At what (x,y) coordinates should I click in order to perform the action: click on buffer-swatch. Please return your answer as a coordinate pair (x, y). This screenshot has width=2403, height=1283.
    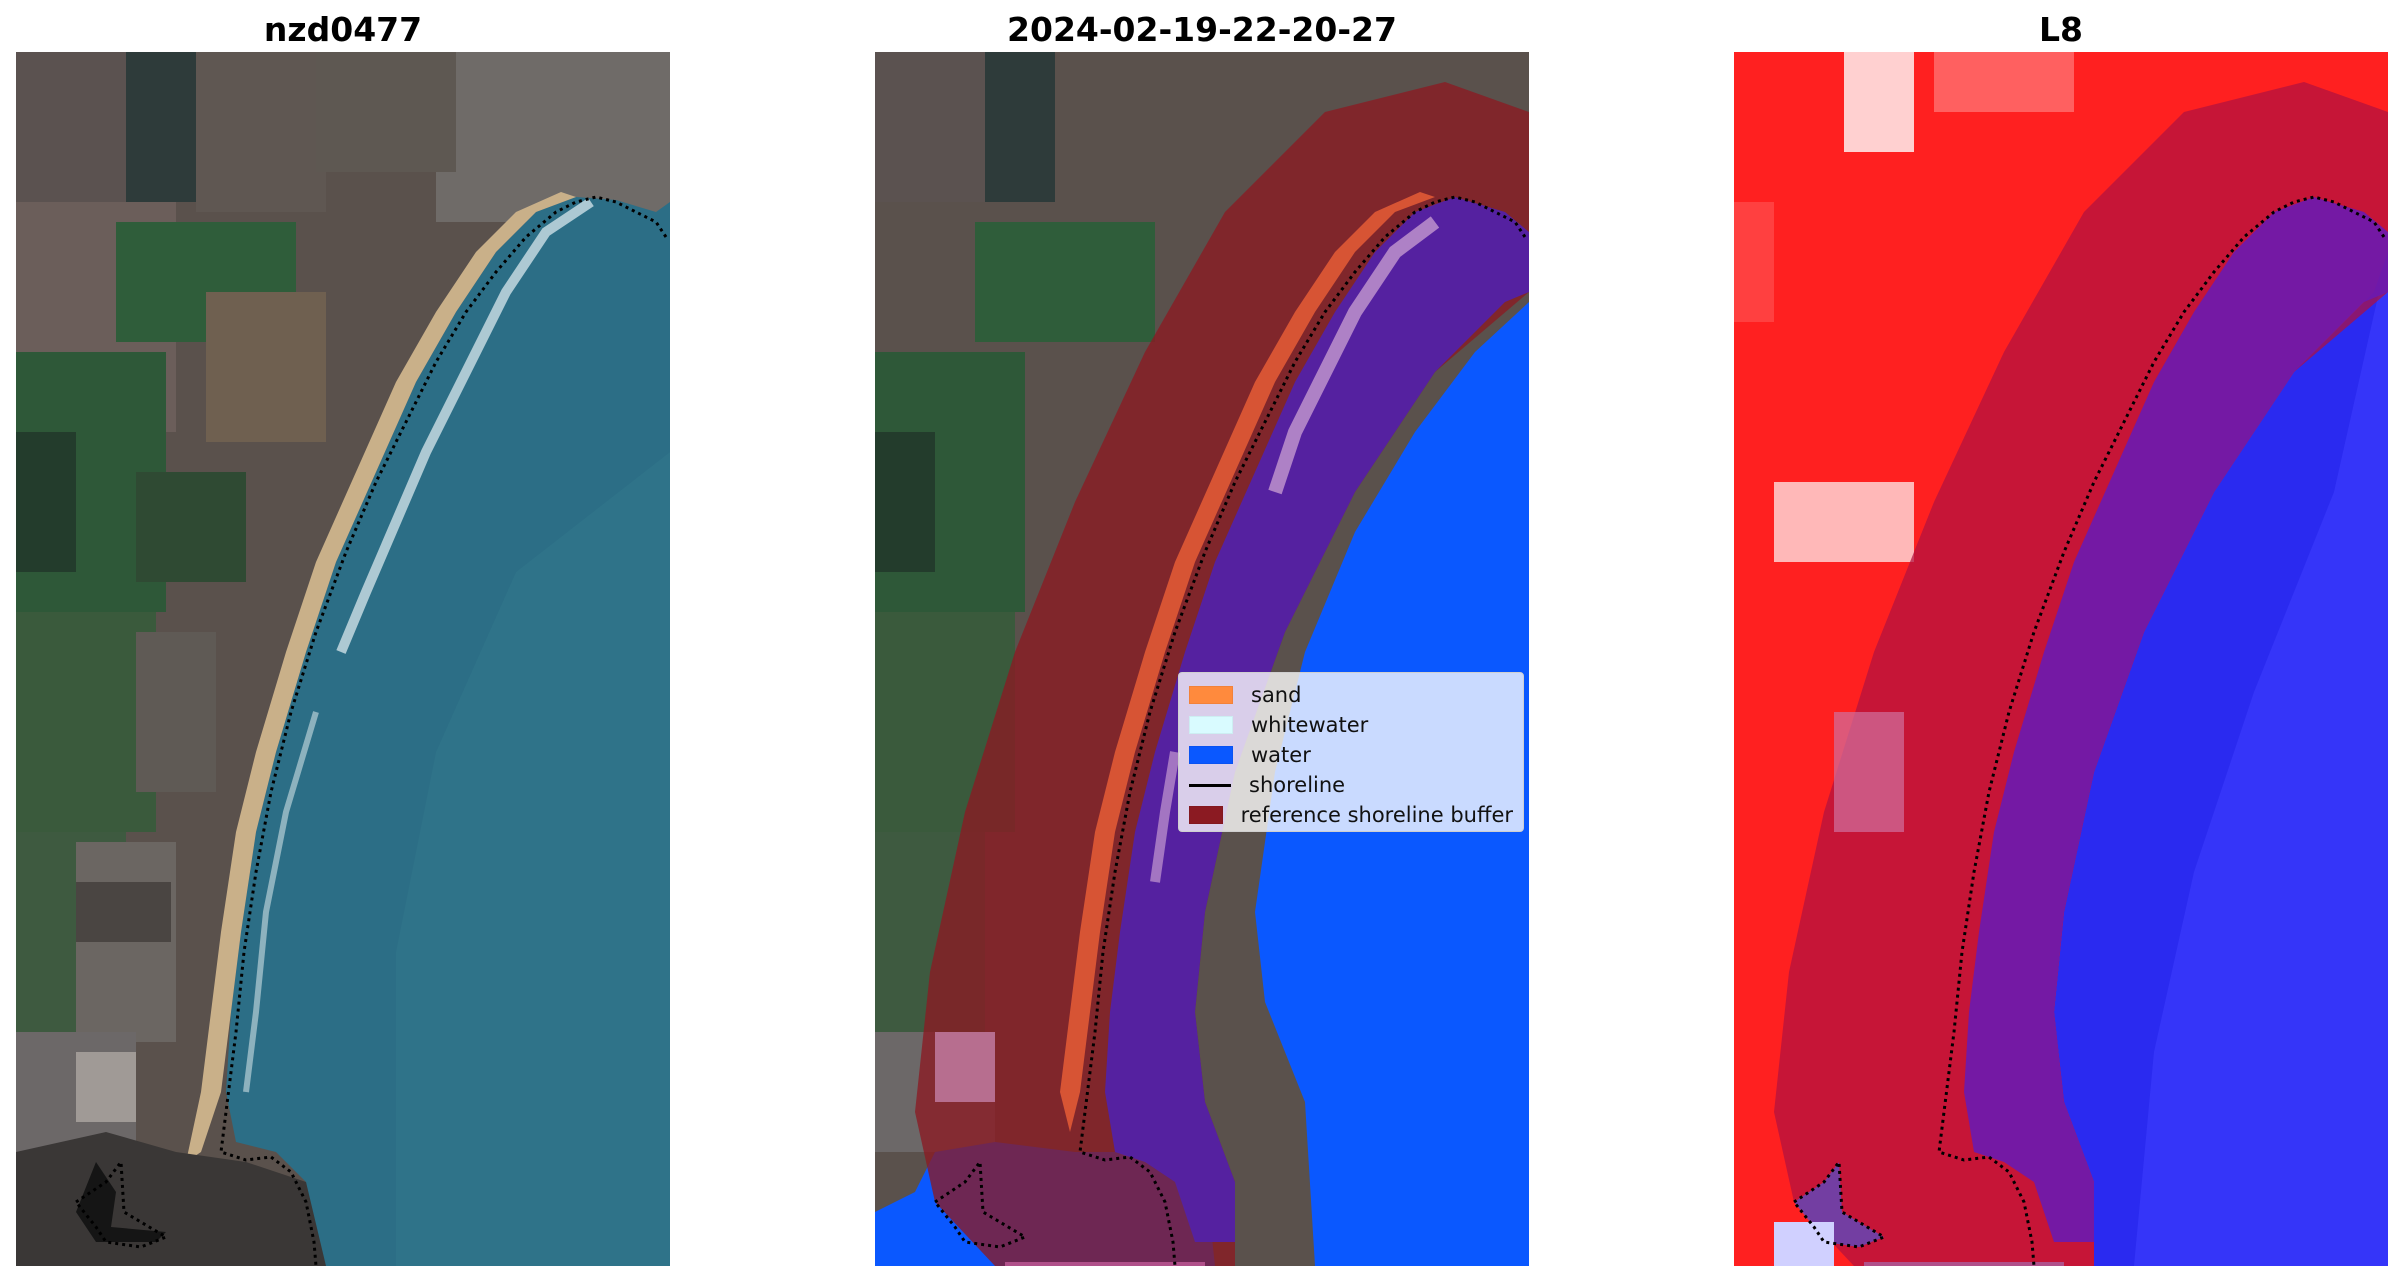
    Looking at the image, I should click on (1206, 815).